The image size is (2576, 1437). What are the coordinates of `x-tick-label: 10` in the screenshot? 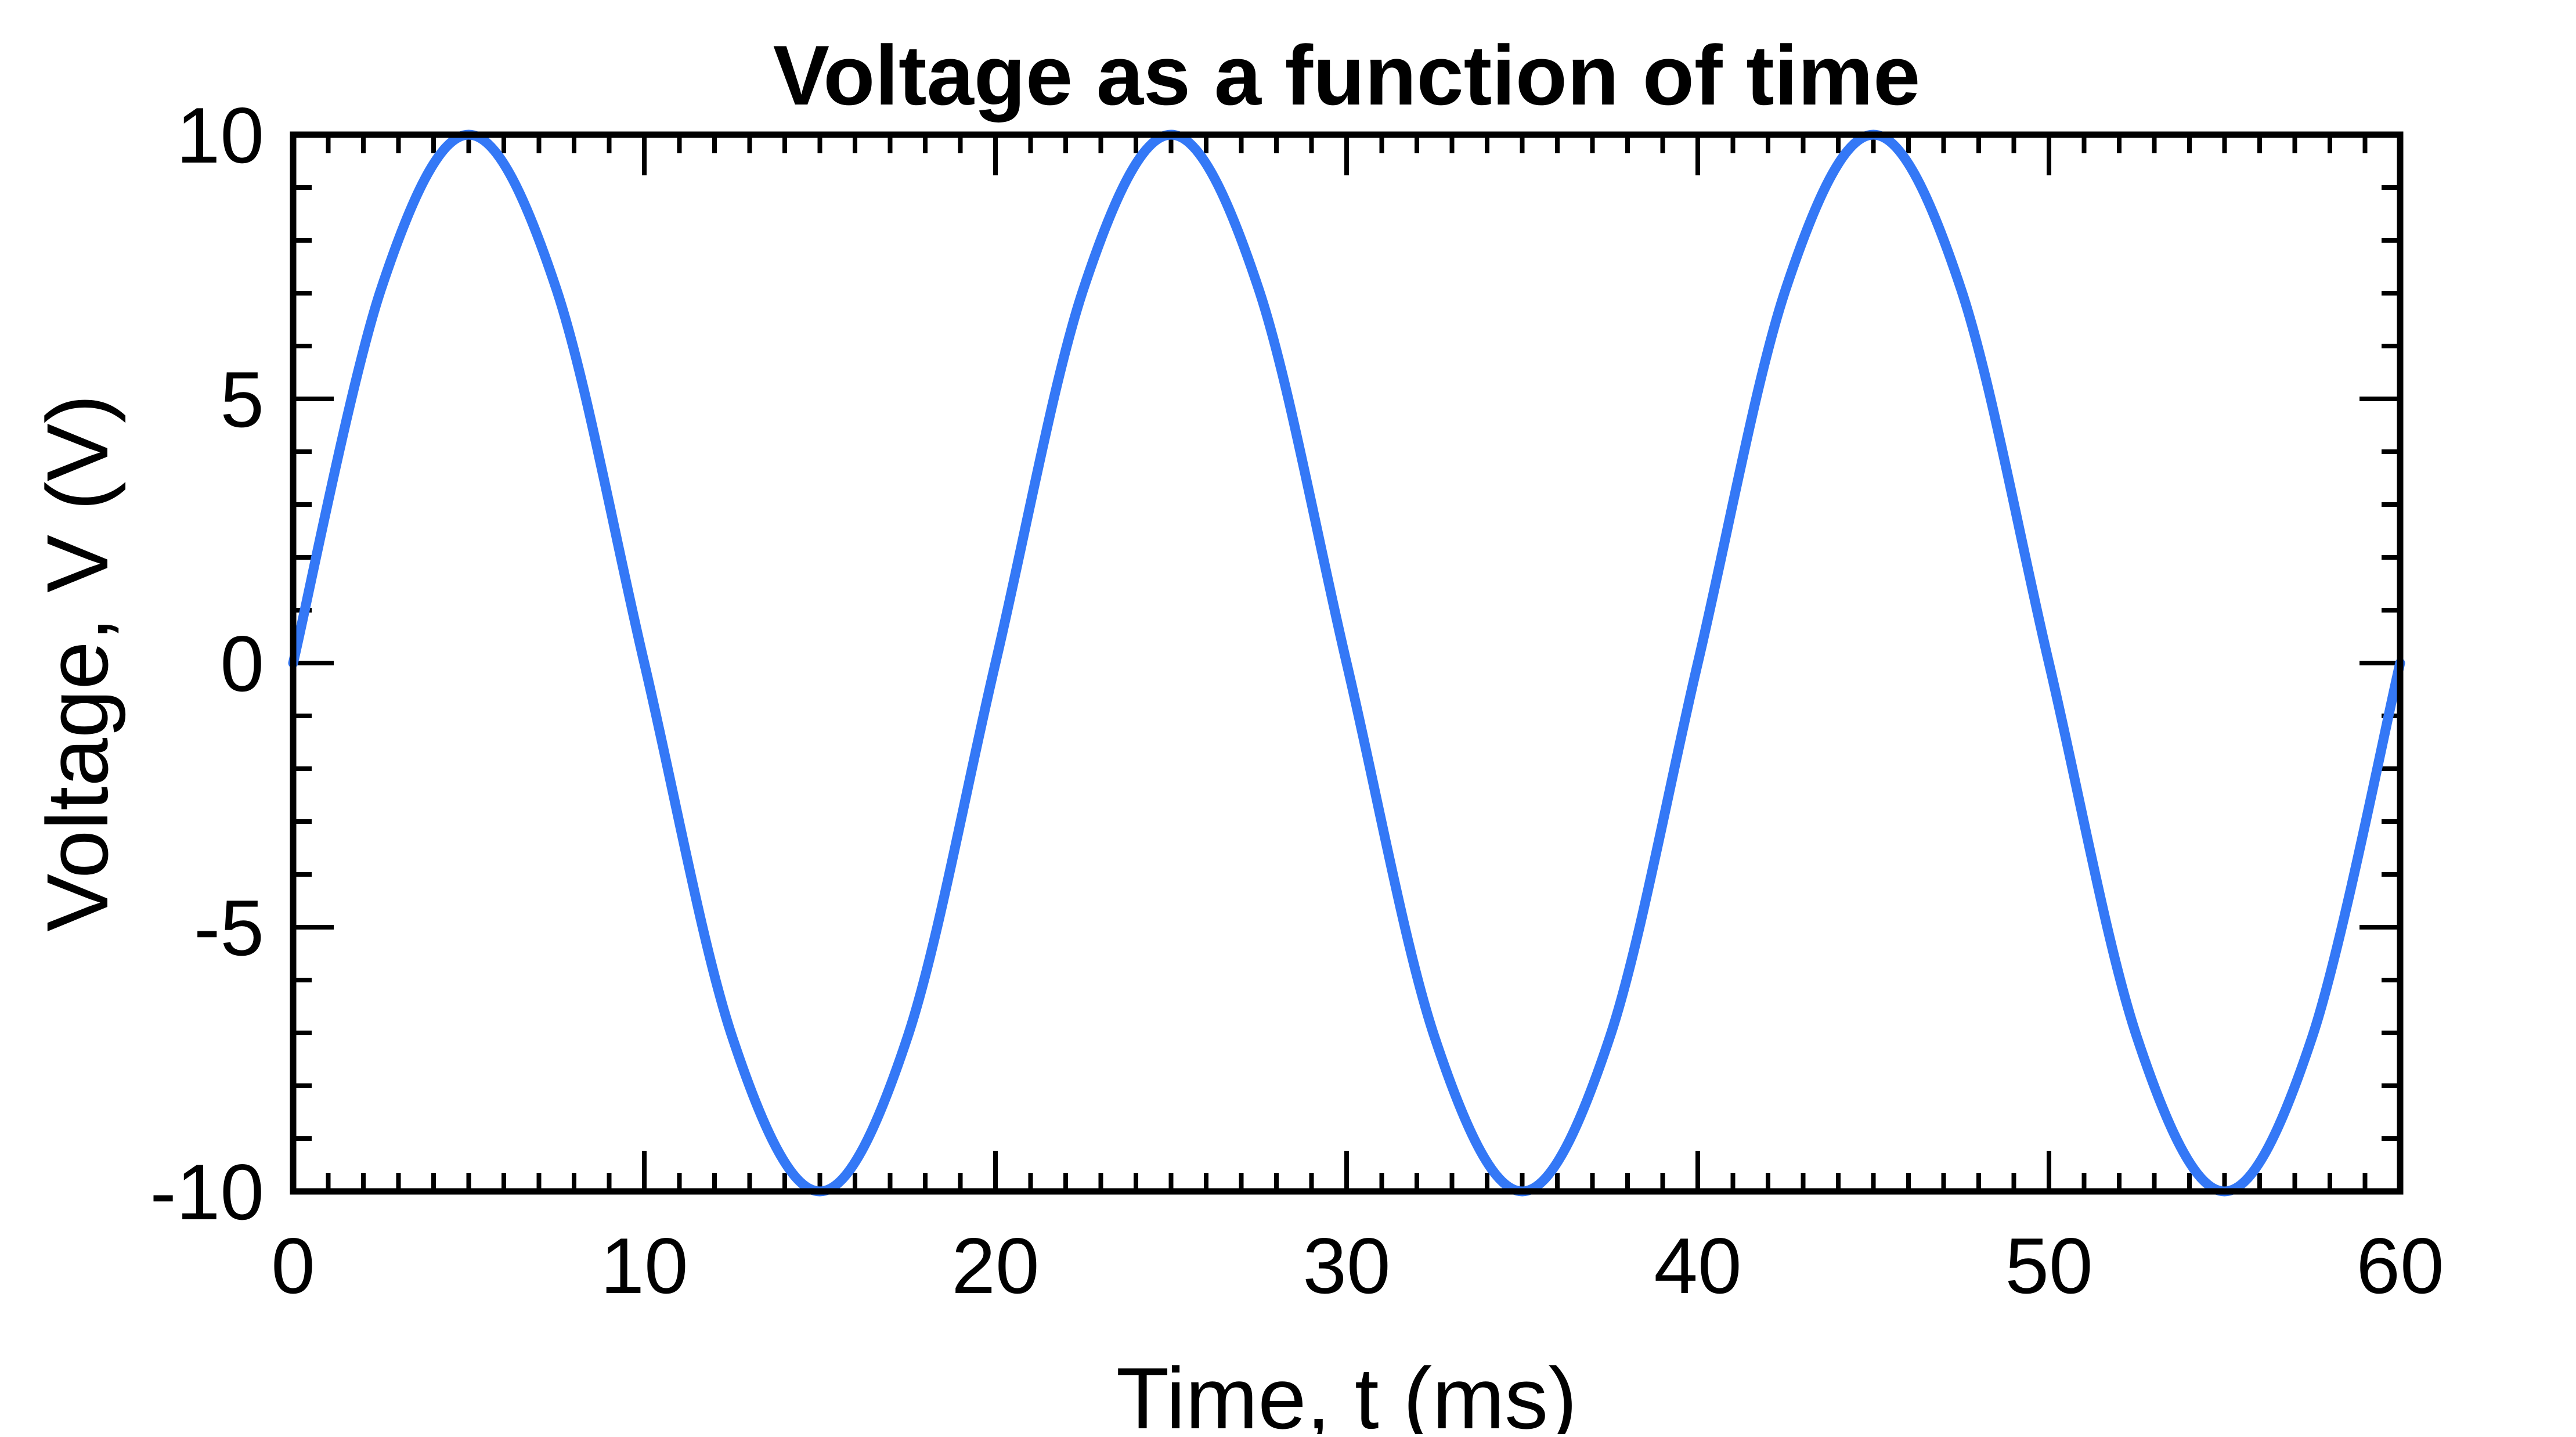 It's located at (644, 1266).